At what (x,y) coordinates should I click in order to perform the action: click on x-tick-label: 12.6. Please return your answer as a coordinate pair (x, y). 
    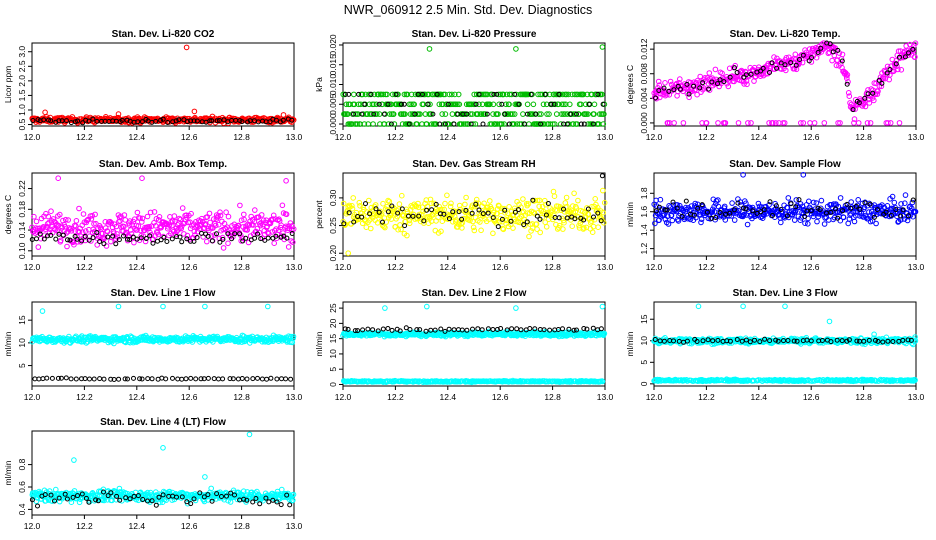
    Looking at the image, I should click on (189, 137).